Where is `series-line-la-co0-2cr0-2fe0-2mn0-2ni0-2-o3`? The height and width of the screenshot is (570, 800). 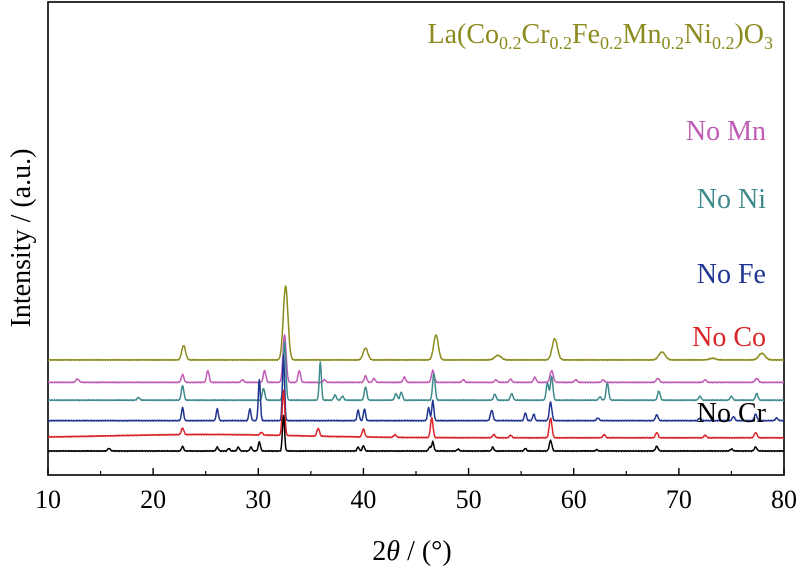 series-line-la-co0-2cr0-2fe0-2mn0-2ni0-2-o3 is located at coordinates (416, 323).